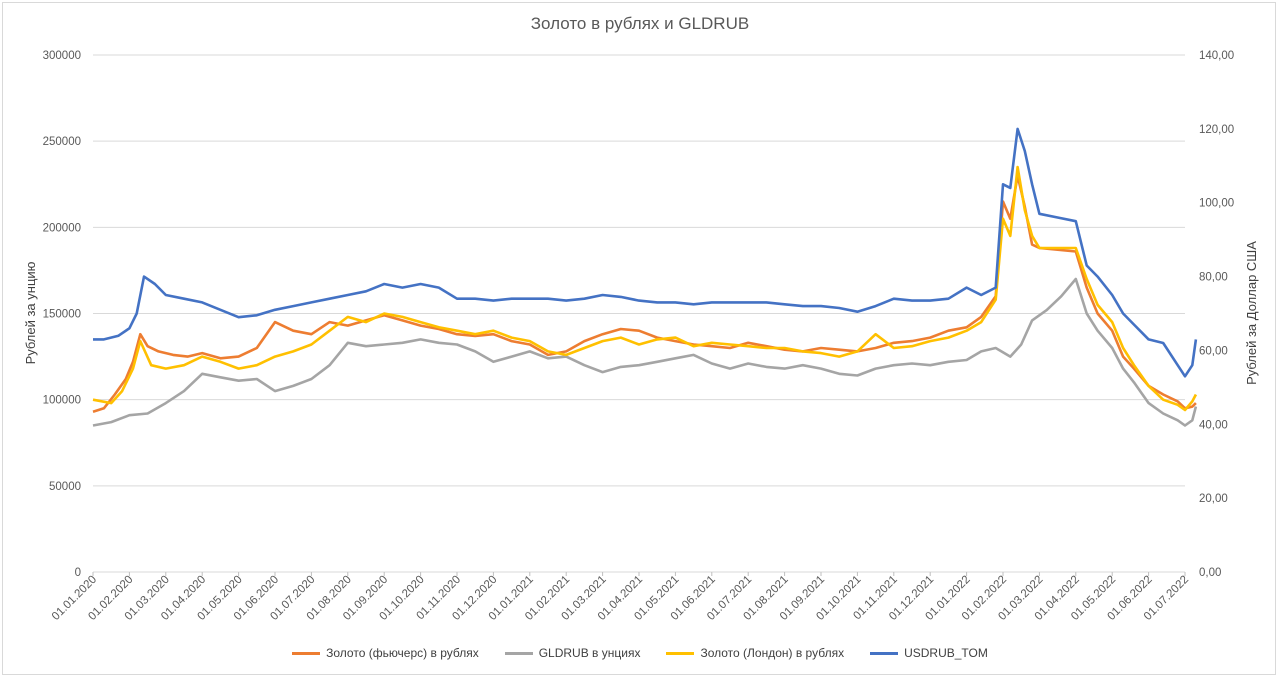 The height and width of the screenshot is (679, 1280). I want to click on legend-item: GLDRUB в унциях, so click(572, 653).